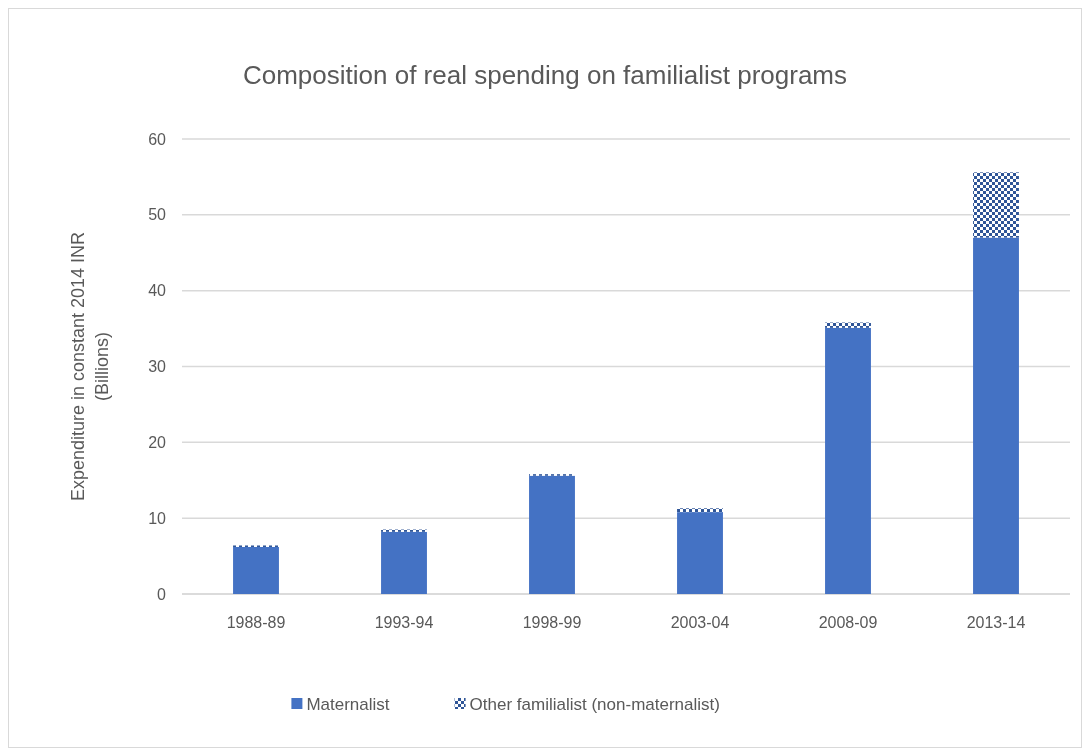 The height and width of the screenshot is (748, 1082). I want to click on legend-label: Other familialist (non-maternalist), so click(594, 704).